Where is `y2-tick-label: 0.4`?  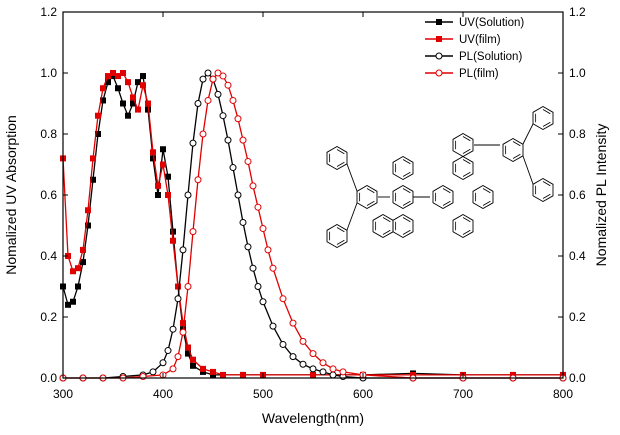
y2-tick-label: 0.4 is located at coordinates (577, 256).